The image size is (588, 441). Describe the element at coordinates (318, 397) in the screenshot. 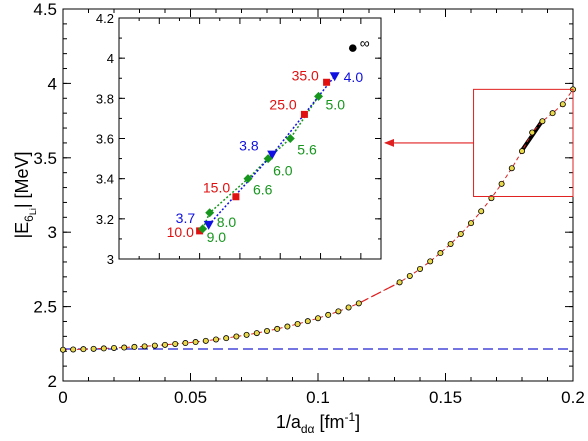

I see `x-tick-label: 0.1` at that location.